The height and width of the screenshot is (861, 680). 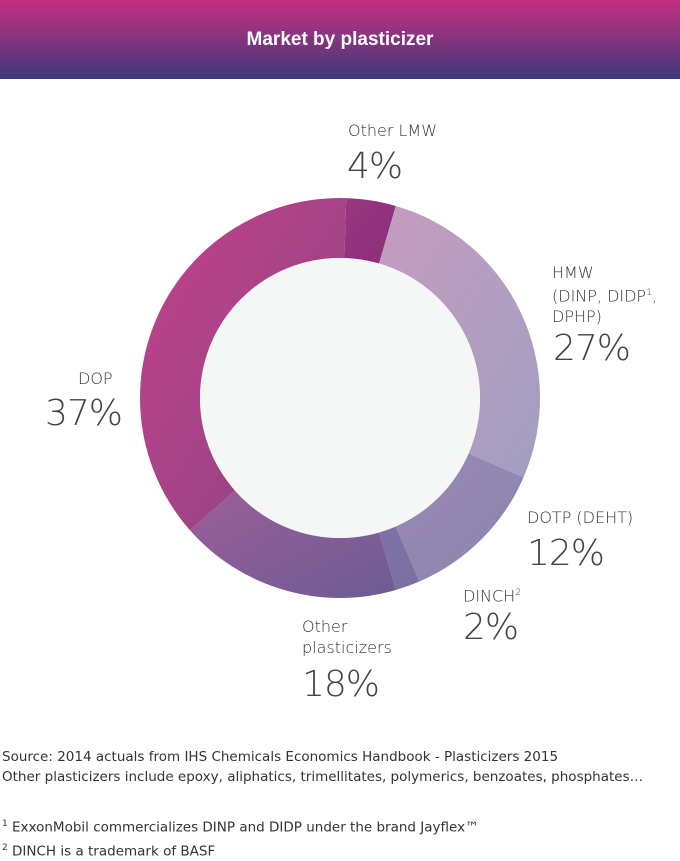 I want to click on label-hmw-line2: (DINP, DIDP1,, so click(x=604, y=294).